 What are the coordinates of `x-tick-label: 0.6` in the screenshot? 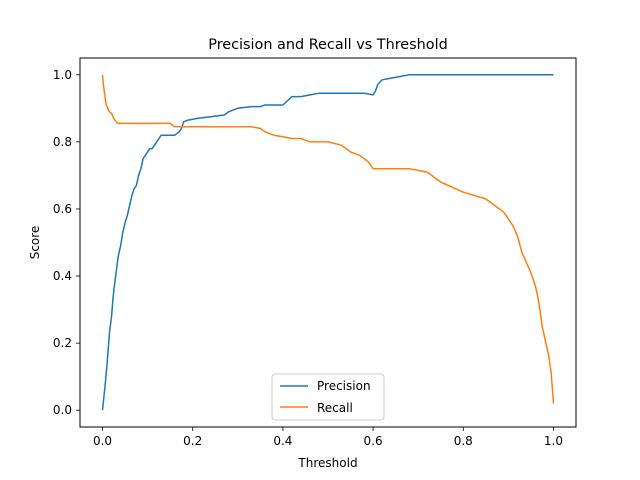 It's located at (373, 441).